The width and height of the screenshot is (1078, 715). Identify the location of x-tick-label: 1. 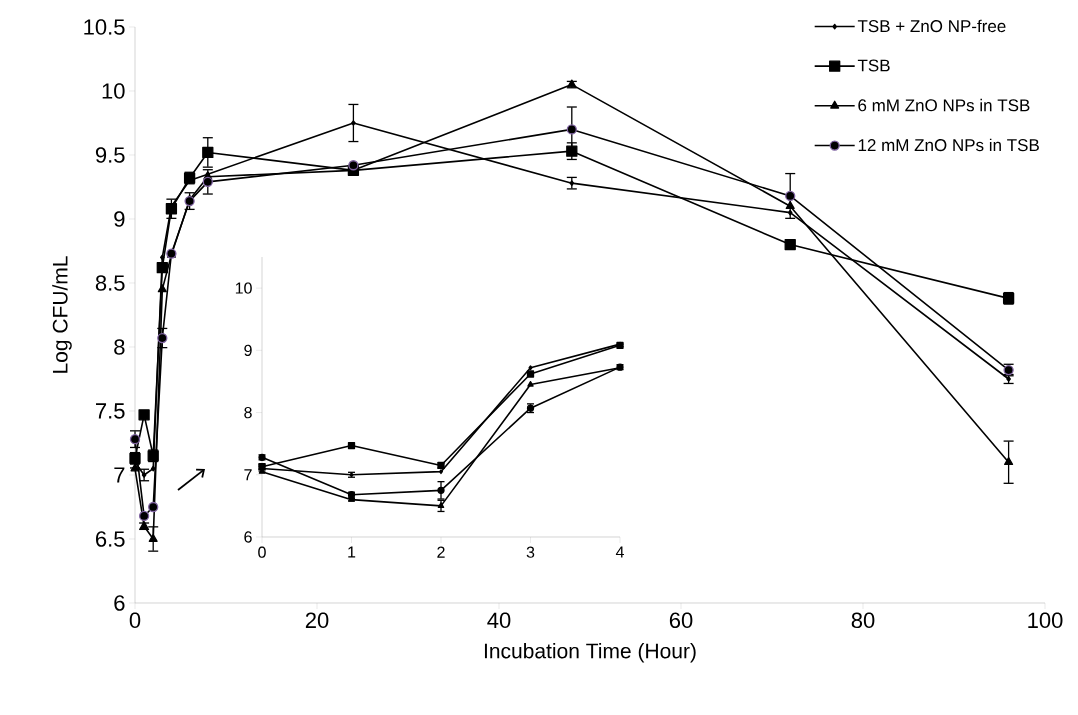
(352, 552).